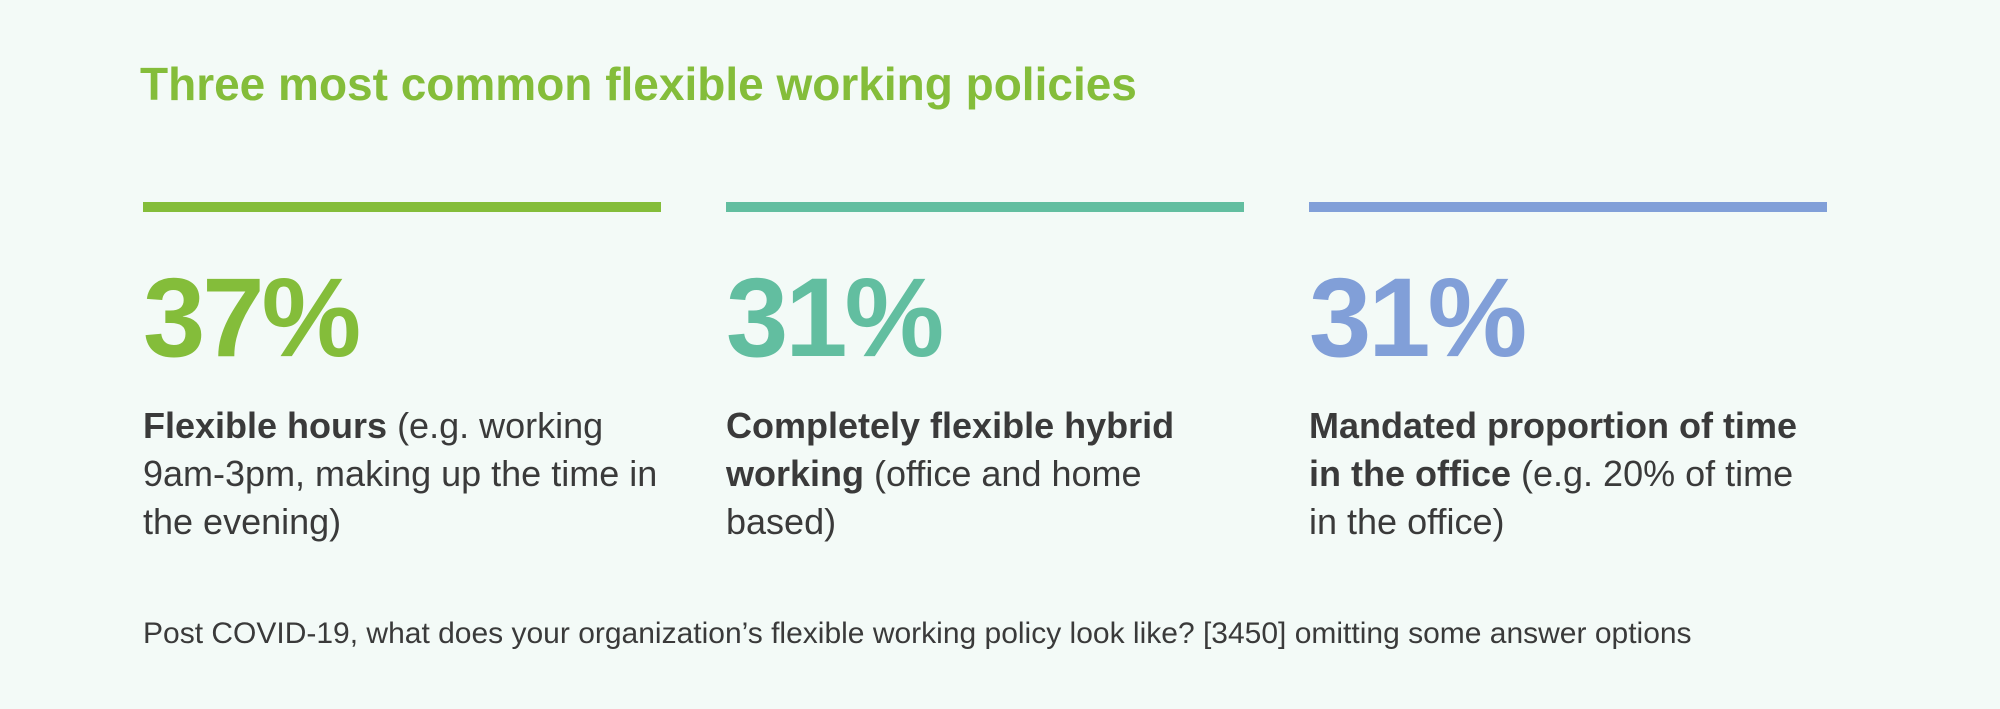 The height and width of the screenshot is (709, 2000). What do you see at coordinates (950, 449) in the screenshot?
I see `stat-description-bold: Completely flexible hybrid working` at bounding box center [950, 449].